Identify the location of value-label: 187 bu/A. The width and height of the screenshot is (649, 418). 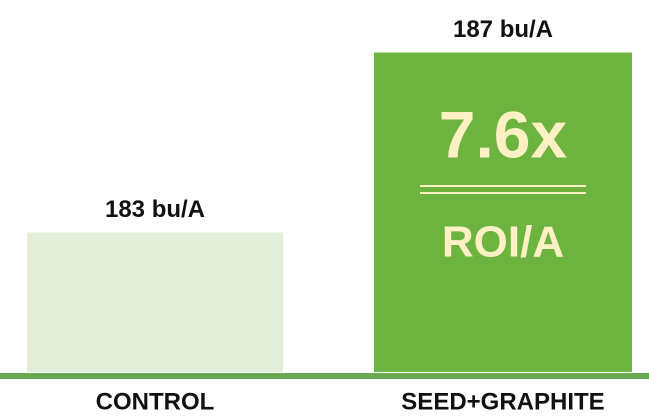
(503, 29).